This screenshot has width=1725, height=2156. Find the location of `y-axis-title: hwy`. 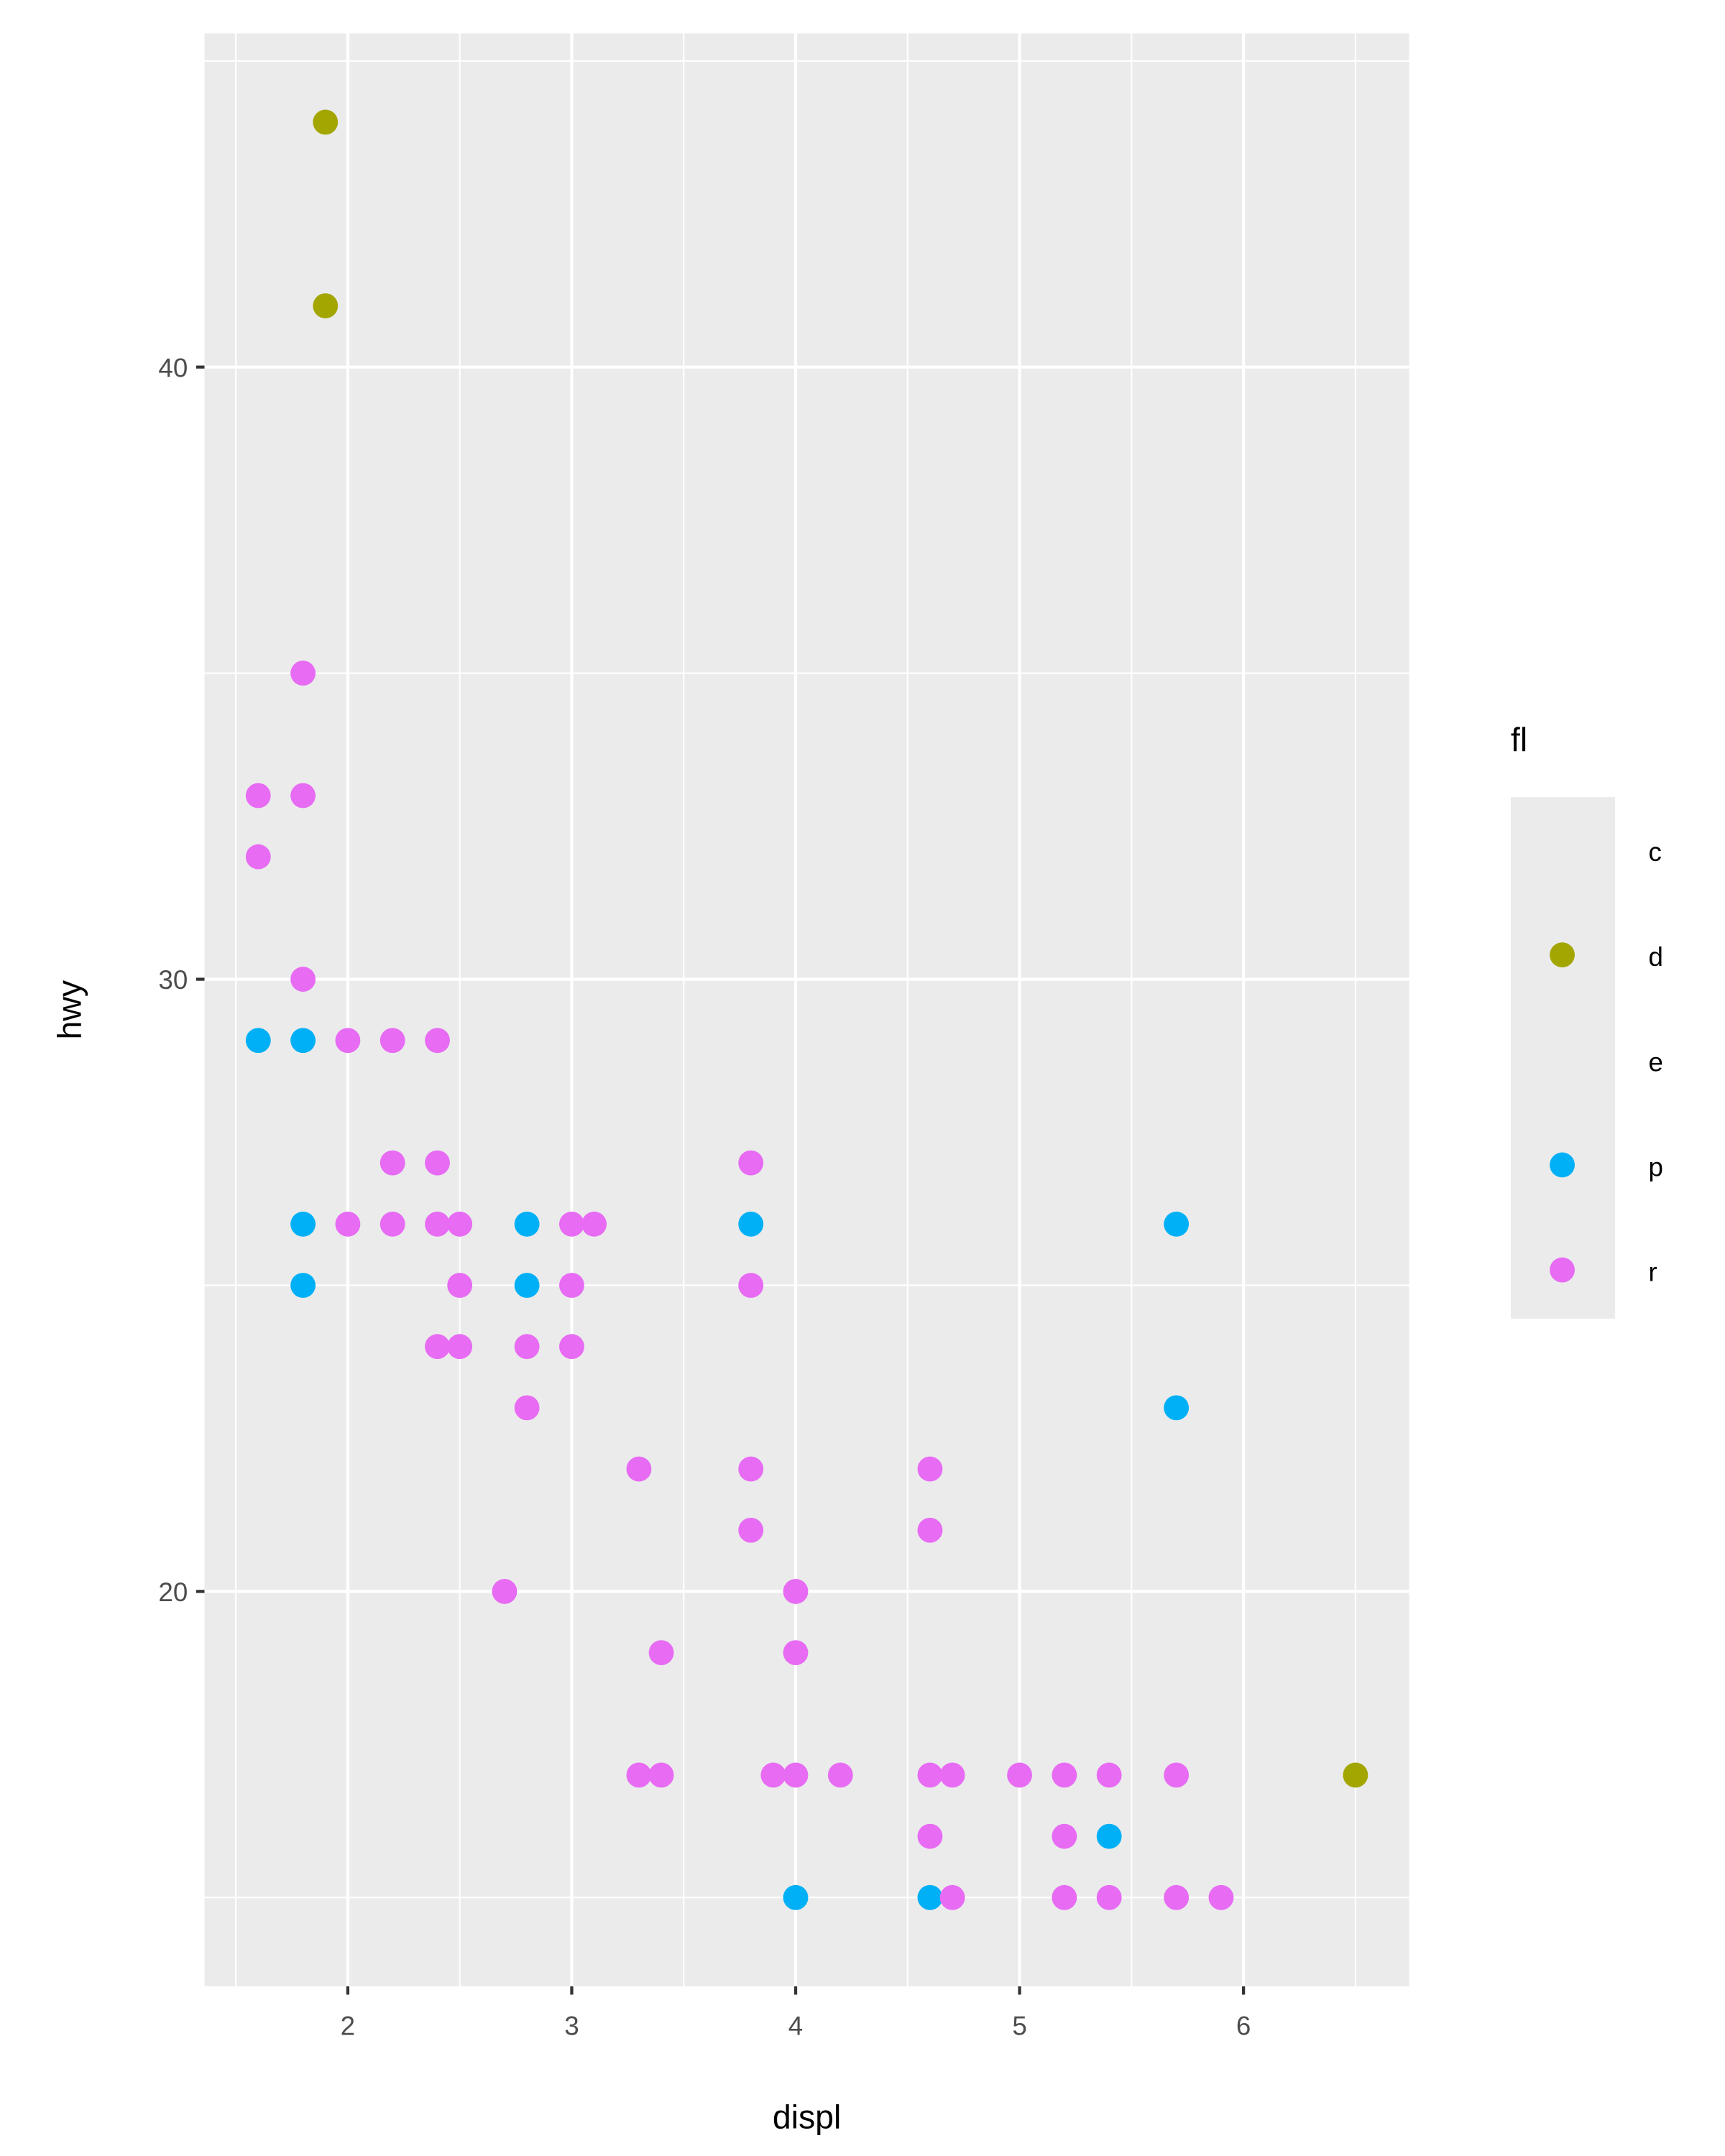

y-axis-title: hwy is located at coordinates (69, 1010).